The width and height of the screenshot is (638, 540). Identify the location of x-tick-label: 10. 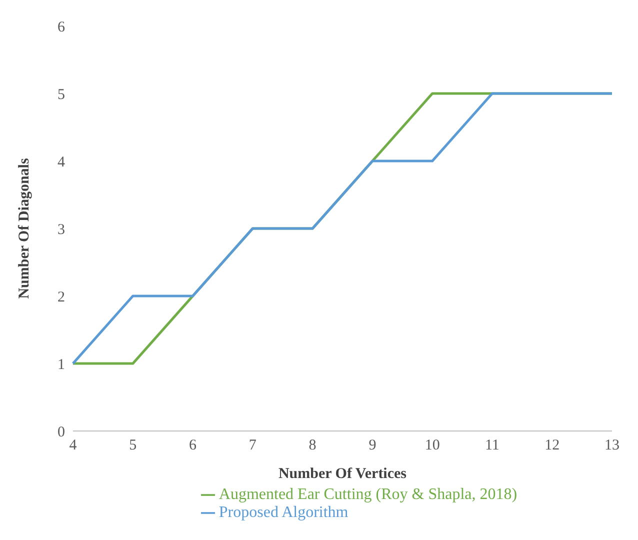
(432, 446).